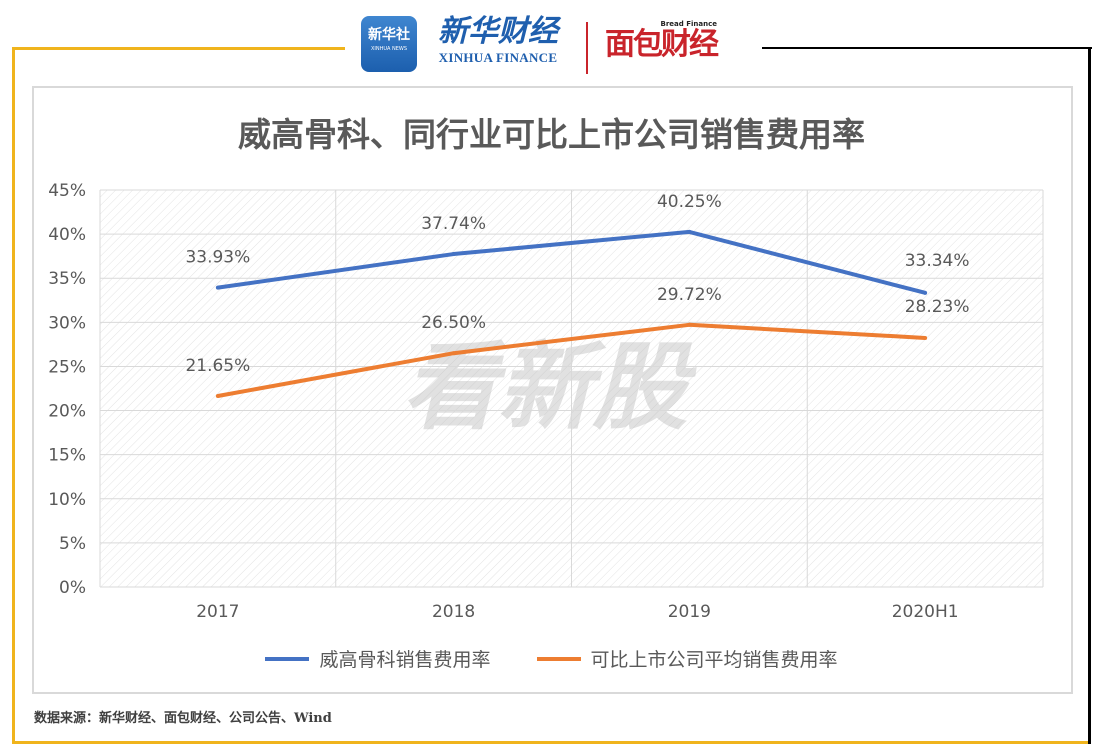  What do you see at coordinates (558, 658) in the screenshot?
I see `legend-swatch-series2` at bounding box center [558, 658].